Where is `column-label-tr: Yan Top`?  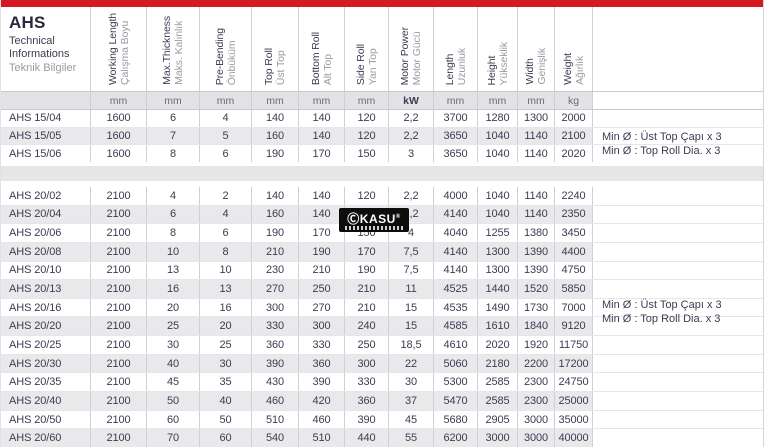 column-label-tr: Yan Top is located at coordinates (372, 66).